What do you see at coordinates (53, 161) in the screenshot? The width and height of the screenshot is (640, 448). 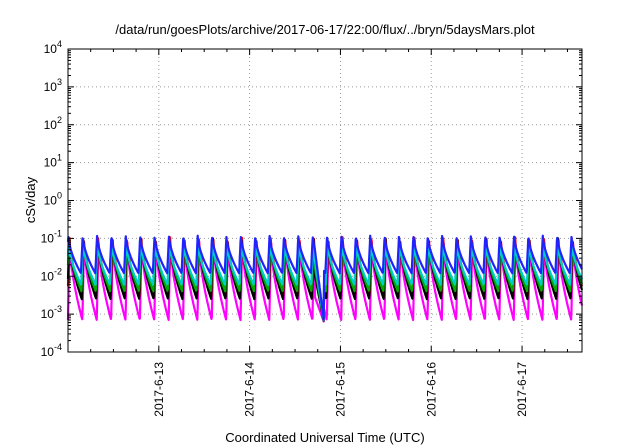 I see `y-tick-label: 10¹` at bounding box center [53, 161].